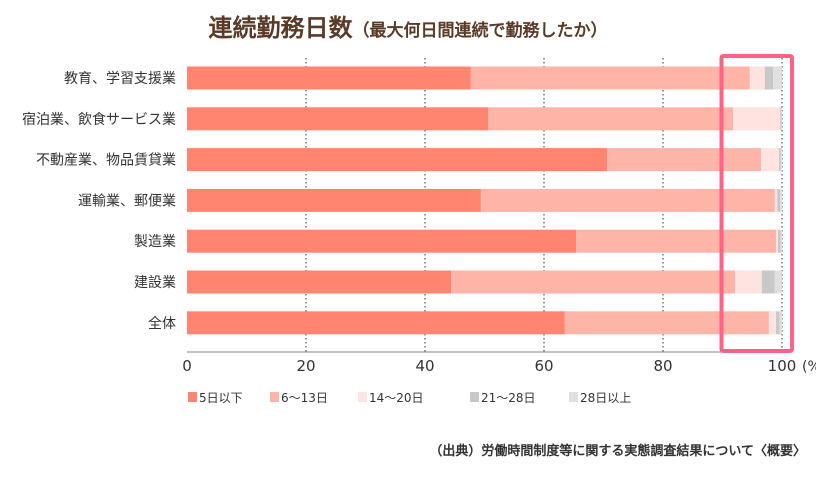 The image size is (816, 482). What do you see at coordinates (605, 398) in the screenshot?
I see `legend-label: 28日以上` at bounding box center [605, 398].